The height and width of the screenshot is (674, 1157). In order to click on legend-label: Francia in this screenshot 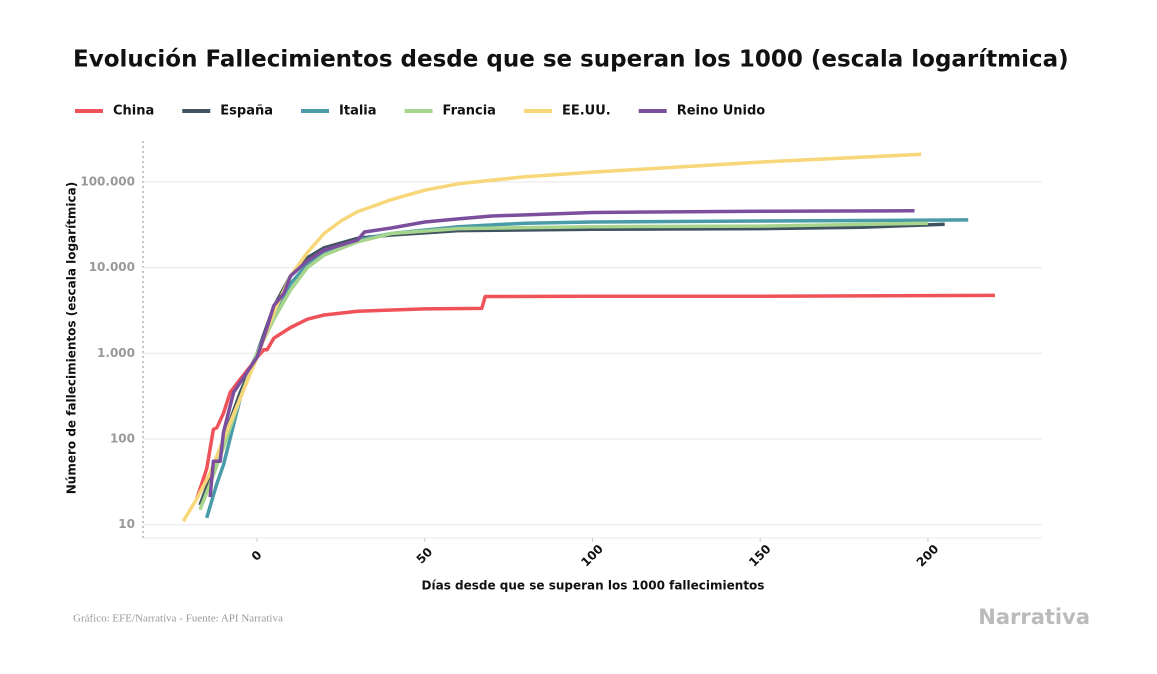, I will do `click(469, 111)`.